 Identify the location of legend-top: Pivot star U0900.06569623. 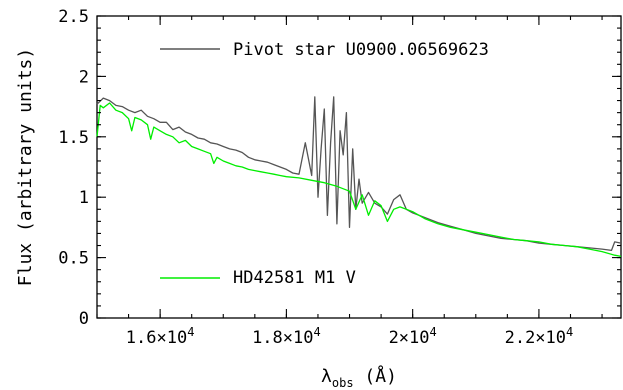
(324, 50).